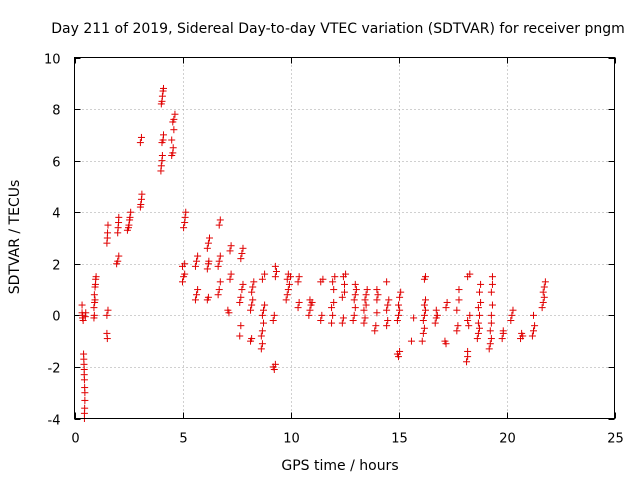  Describe the element at coordinates (56, 163) in the screenshot. I see `y-tick-label: 6` at that location.